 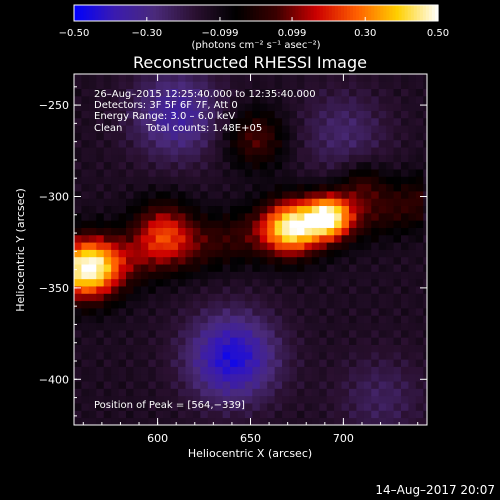 What do you see at coordinates (438, 33) in the screenshot?
I see `colorbar-tick-label: 0.50` at bounding box center [438, 33].